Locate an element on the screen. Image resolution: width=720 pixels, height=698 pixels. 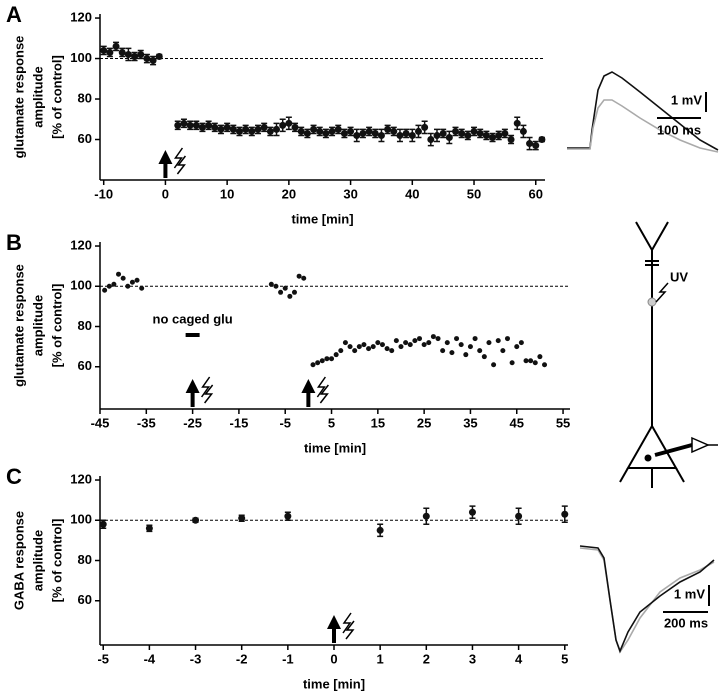
x-tick-label: -15 is located at coordinates (239, 422).